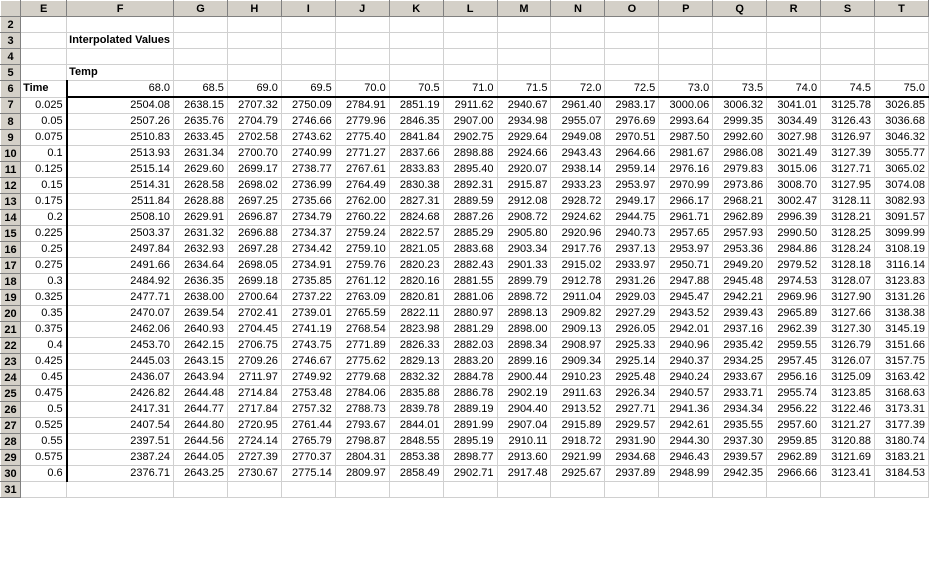 Image resolution: width=929 pixels, height=586 pixels. Describe the element at coordinates (794, 425) in the screenshot. I see `data-cell-R27: 2957.60` at that location.